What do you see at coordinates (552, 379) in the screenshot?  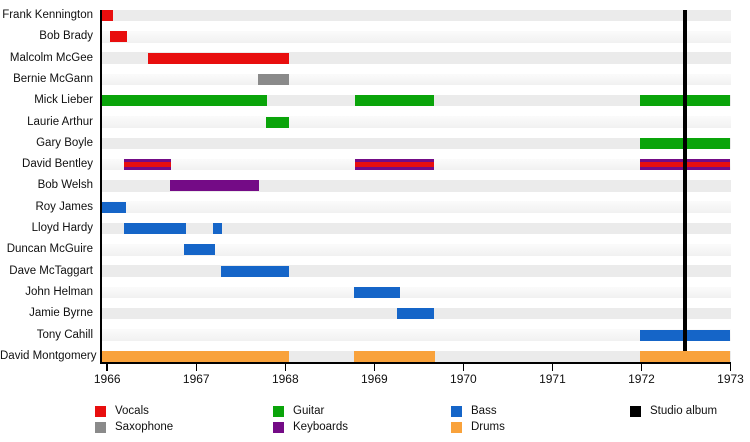 I see `x-axis-tick-label: 1971` at bounding box center [552, 379].